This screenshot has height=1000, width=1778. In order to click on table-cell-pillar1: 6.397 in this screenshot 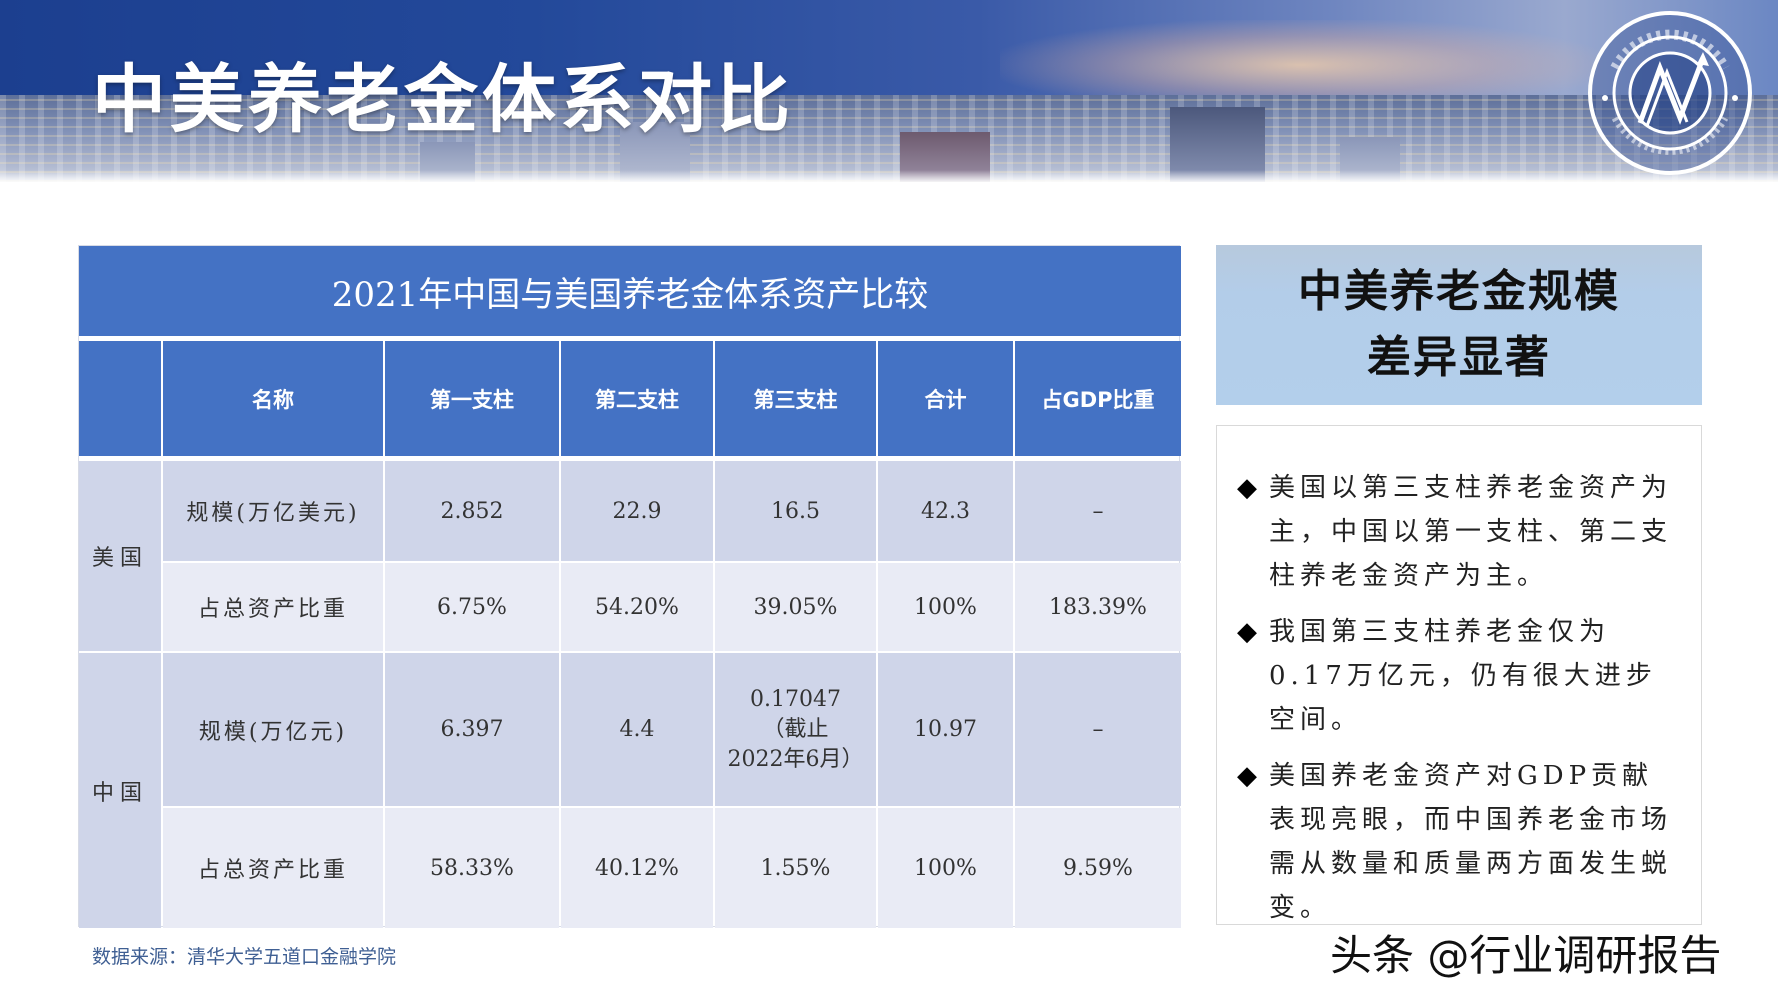, I will do `click(472, 729)`.